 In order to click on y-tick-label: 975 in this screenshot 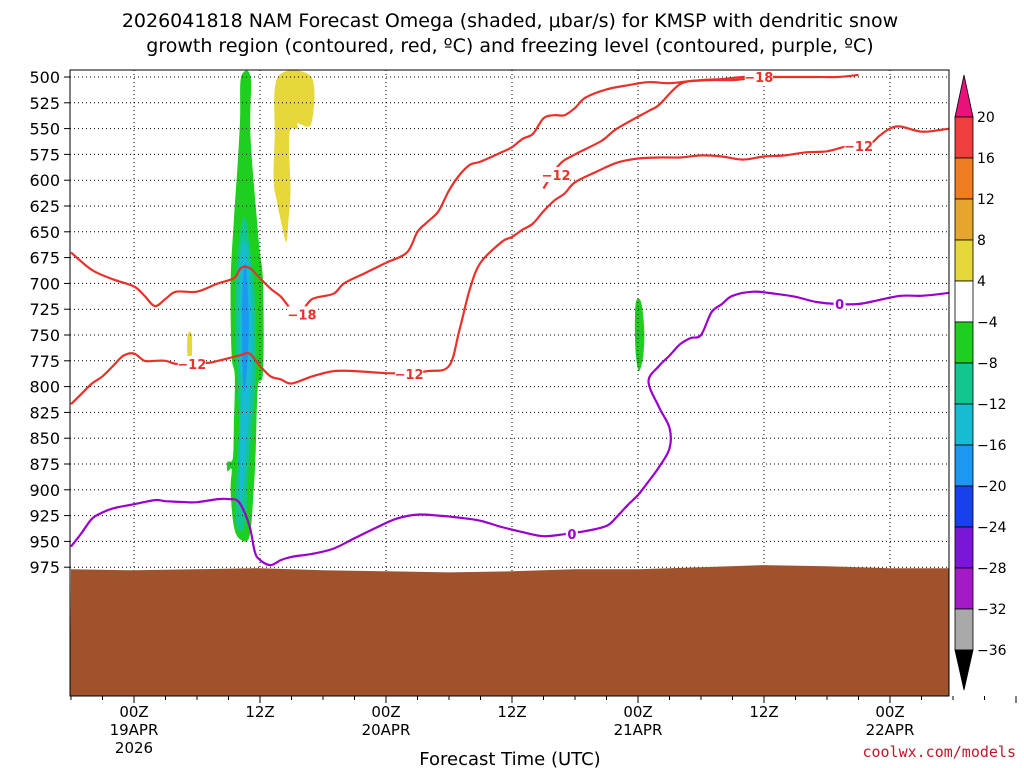, I will do `click(44, 567)`.